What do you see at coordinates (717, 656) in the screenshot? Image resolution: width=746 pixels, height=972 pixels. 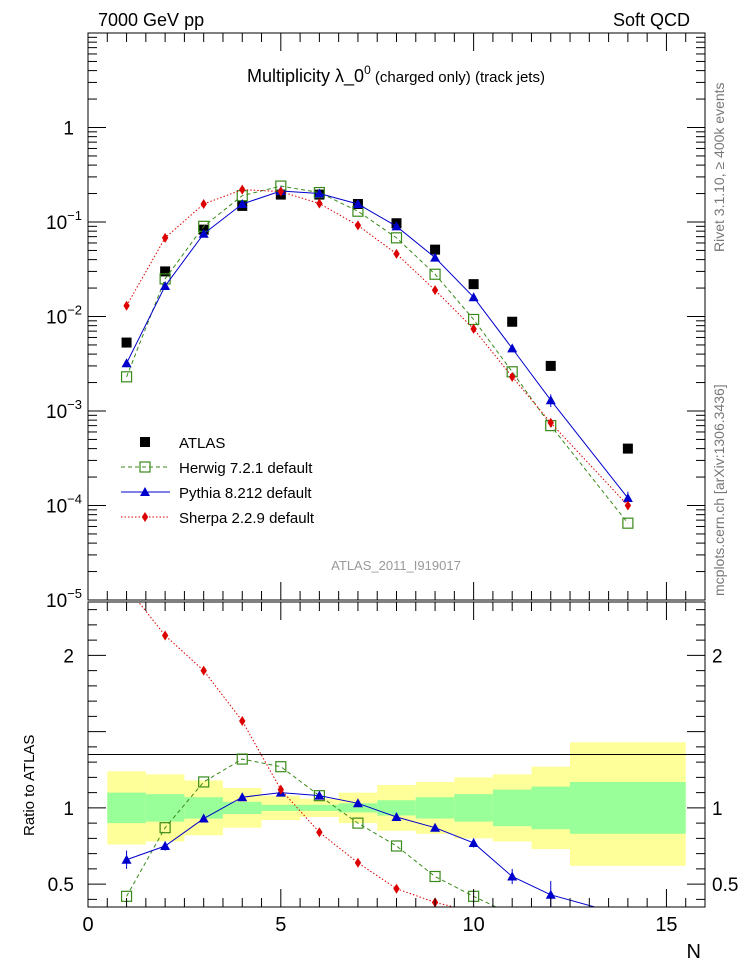 I see `y-tick-label-ratio-right: 2` at bounding box center [717, 656].